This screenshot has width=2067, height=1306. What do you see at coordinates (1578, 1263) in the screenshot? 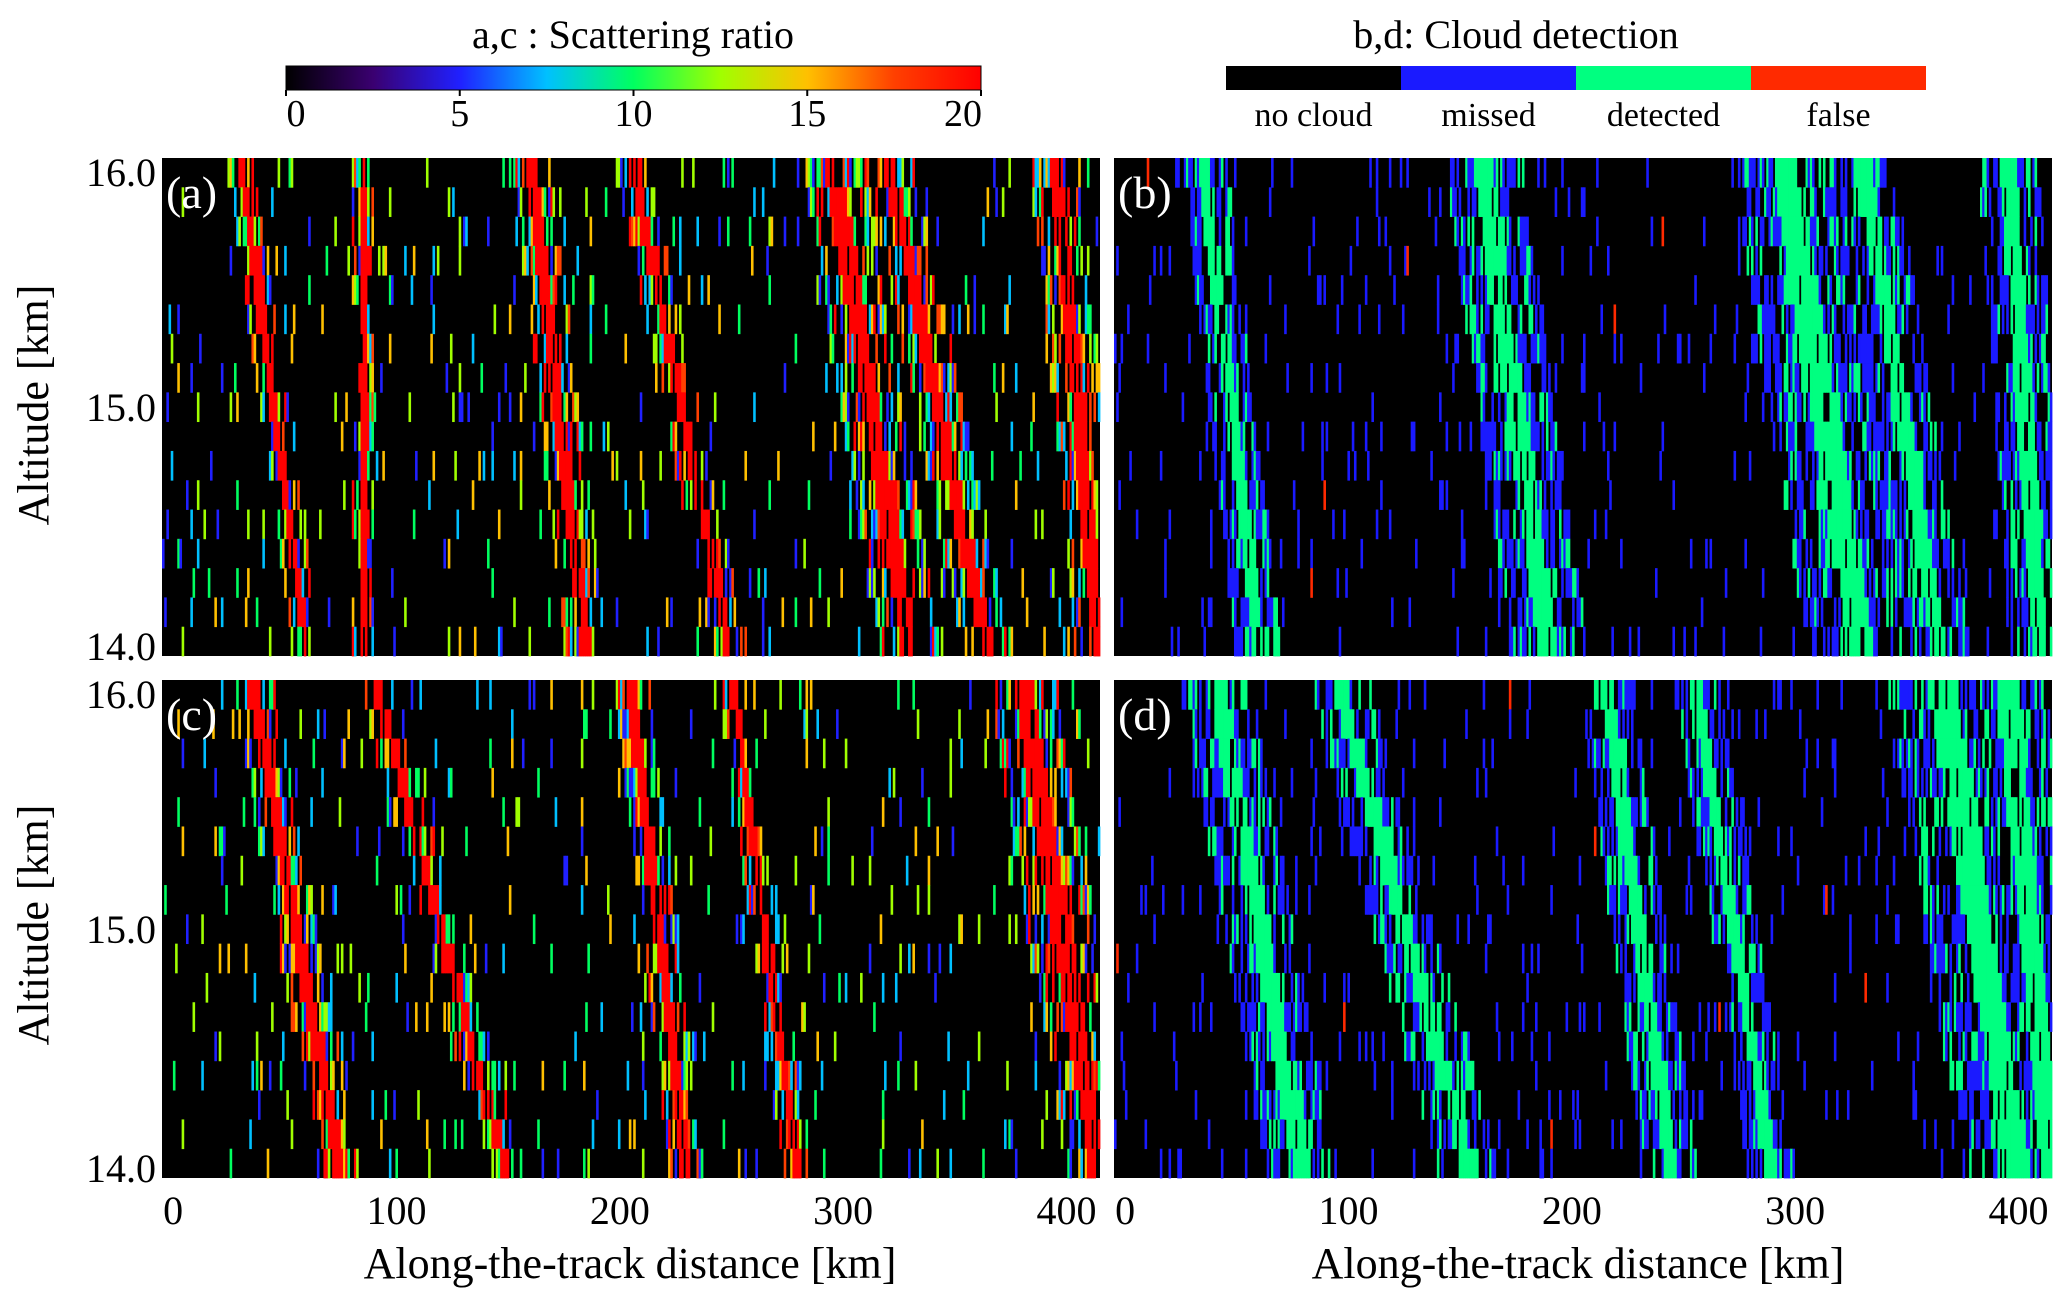
I see `x-axis-title-right: Along-the-track distance [km]` at bounding box center [1578, 1263].